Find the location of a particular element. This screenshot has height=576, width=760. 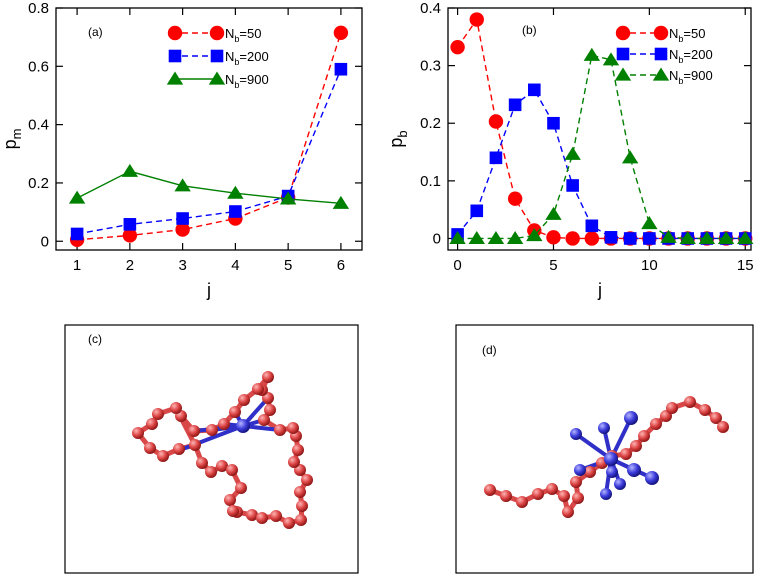

chart-b-panel-label: (b) is located at coordinates (529, 30).